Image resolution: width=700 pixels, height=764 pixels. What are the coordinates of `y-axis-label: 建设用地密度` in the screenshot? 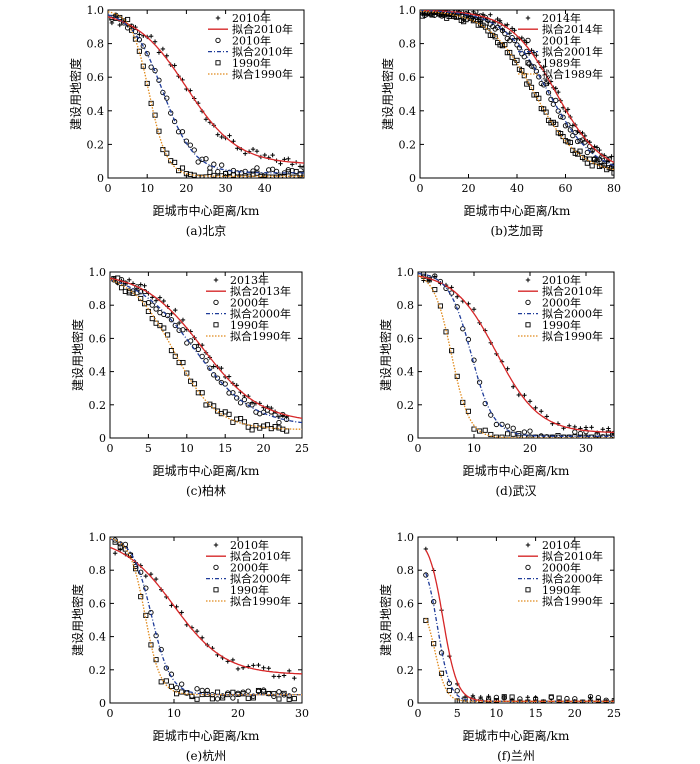 It's located at (75, 94).